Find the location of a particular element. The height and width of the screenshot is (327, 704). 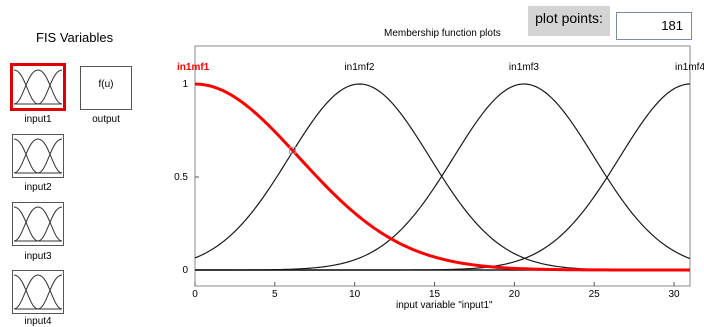

input2-variable-box is located at coordinates (38, 156).